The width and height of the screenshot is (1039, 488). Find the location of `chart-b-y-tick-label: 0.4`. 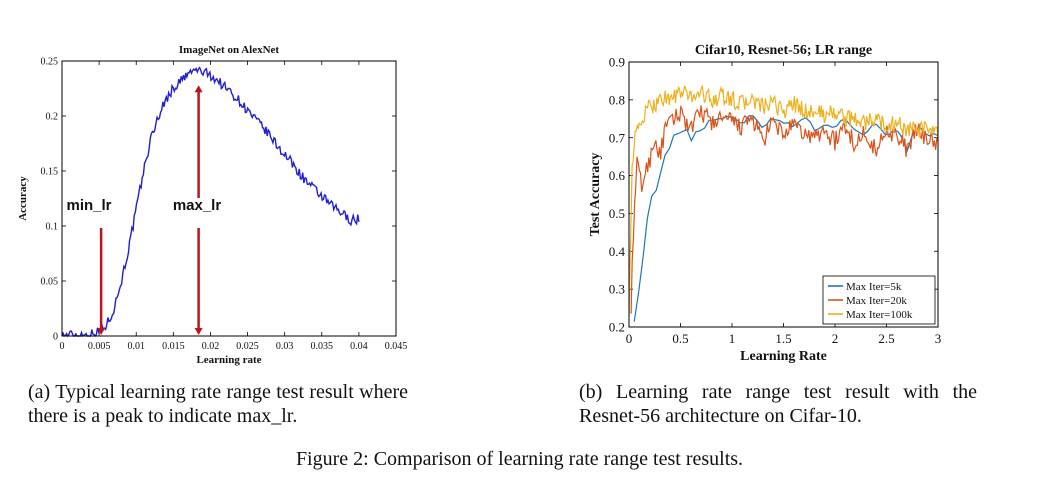

chart-b-y-tick-label: 0.4 is located at coordinates (617, 251).